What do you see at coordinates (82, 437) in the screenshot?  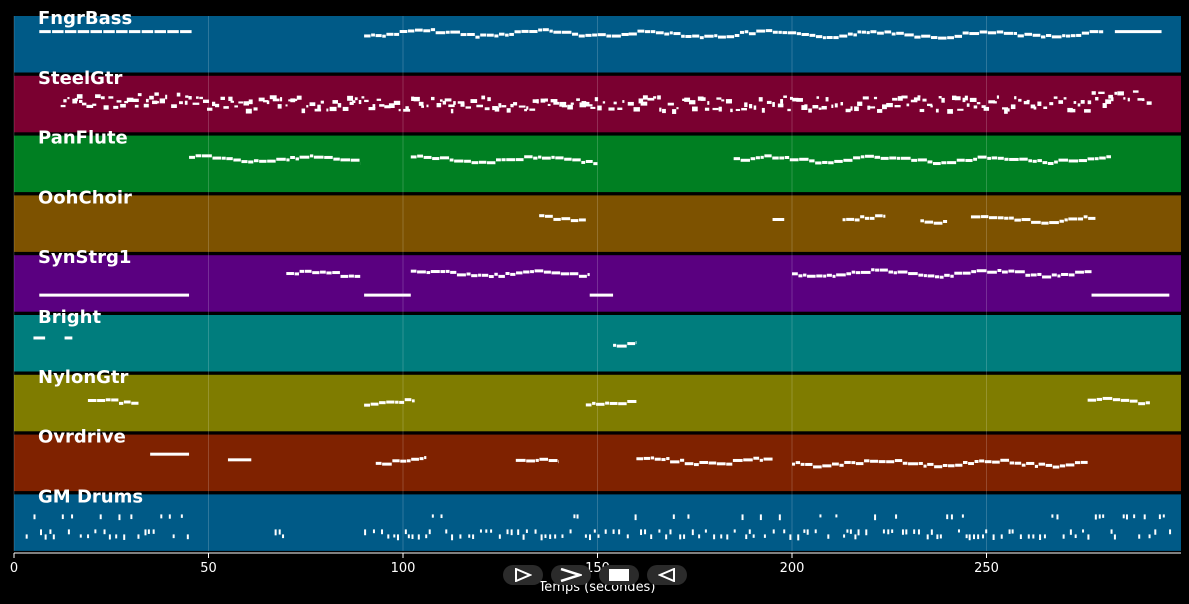 I see `track-name: Ovrdrive` at bounding box center [82, 437].